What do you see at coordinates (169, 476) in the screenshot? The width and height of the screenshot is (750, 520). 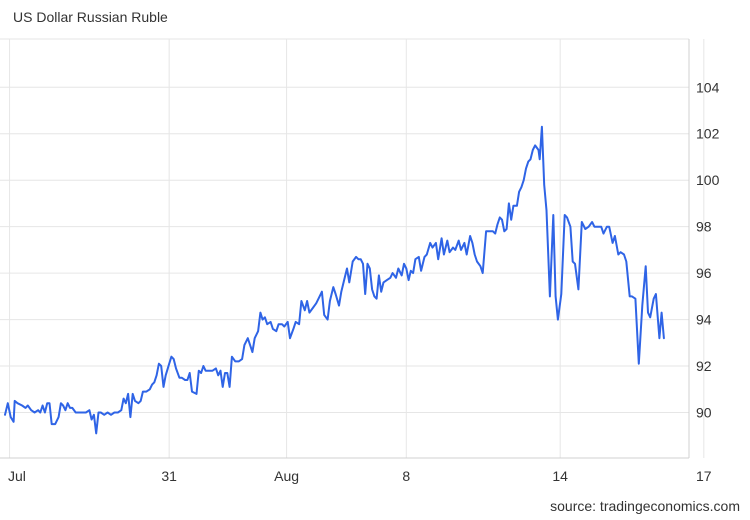 I see `x-tick-label-31: 31` at bounding box center [169, 476].